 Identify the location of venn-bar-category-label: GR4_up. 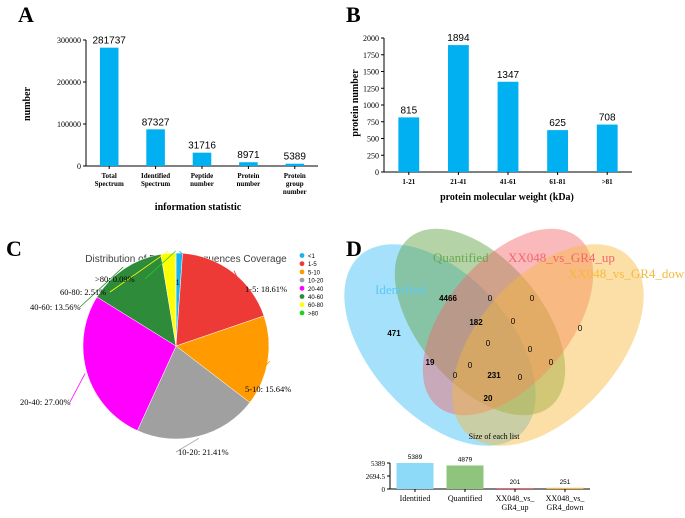
(514, 507).